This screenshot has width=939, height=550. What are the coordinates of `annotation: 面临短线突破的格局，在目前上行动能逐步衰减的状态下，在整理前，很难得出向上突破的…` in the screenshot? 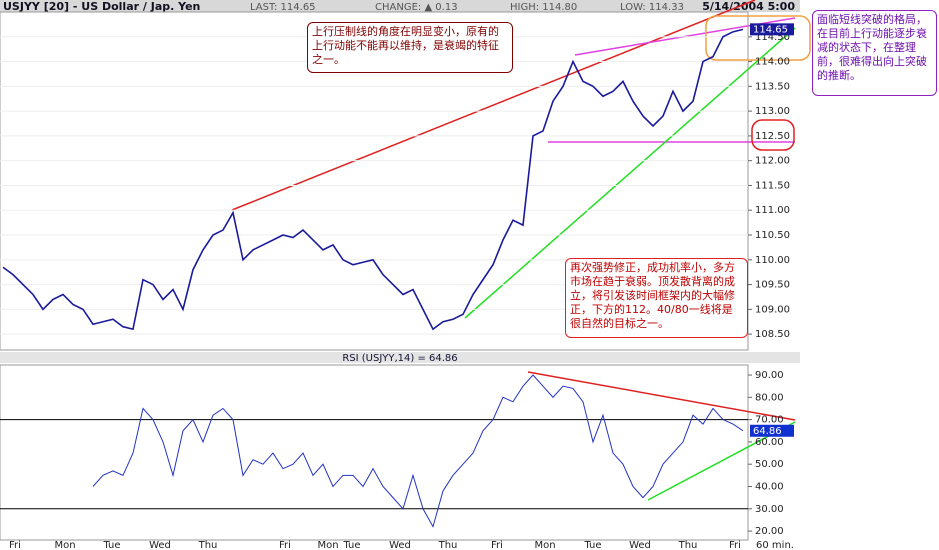 It's located at (874, 53).